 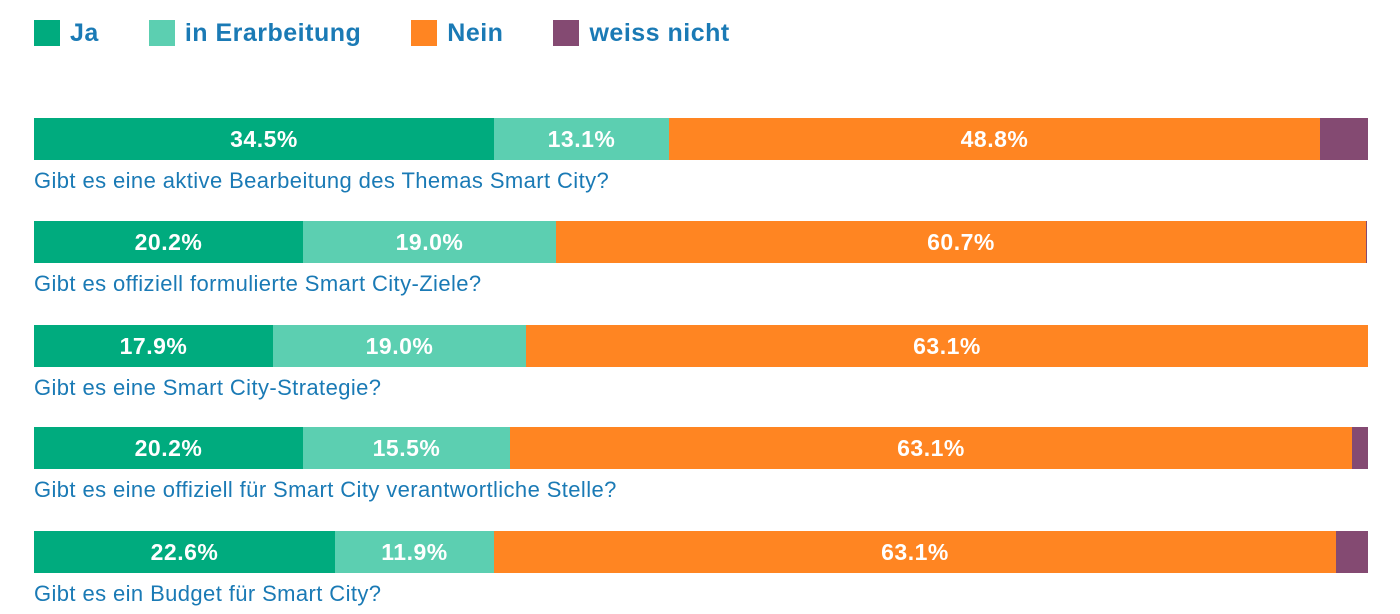 I want to click on legend-item-nein: Nein, so click(x=457, y=33).